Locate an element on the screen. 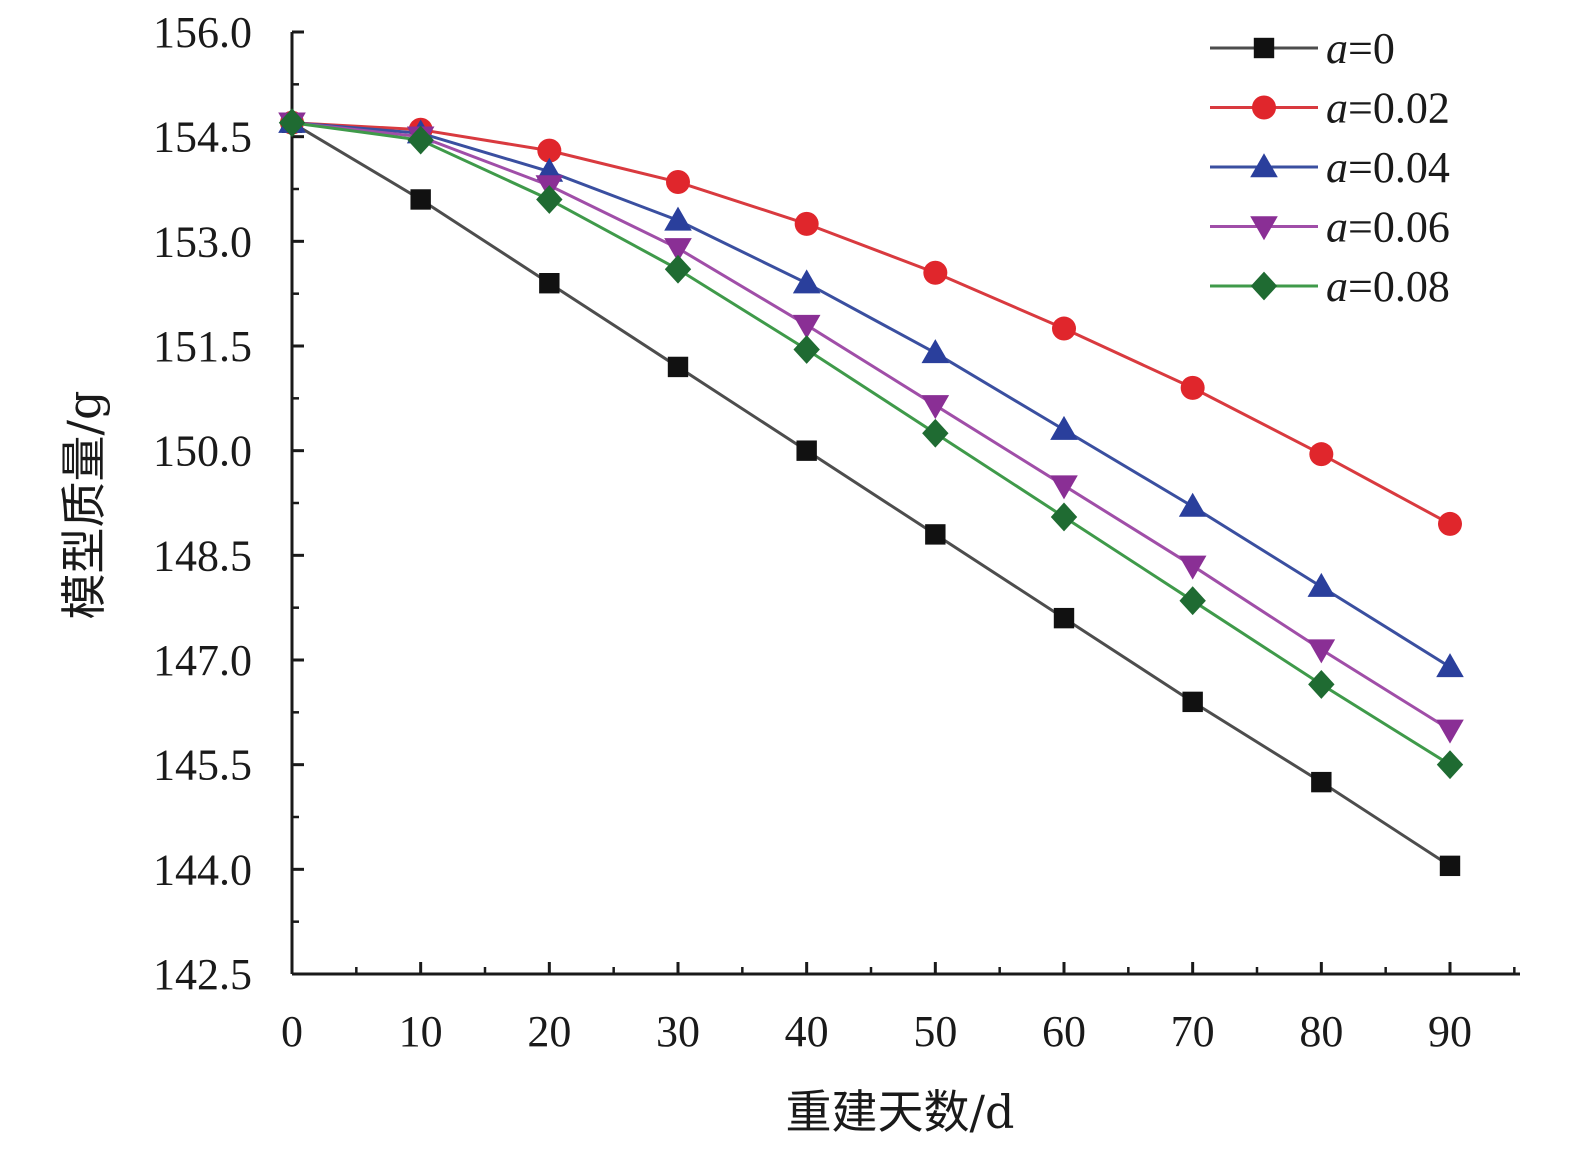 Image resolution: width=1575 pixels, height=1157 pixels. x-tick-label: 20 is located at coordinates (549, 1031).